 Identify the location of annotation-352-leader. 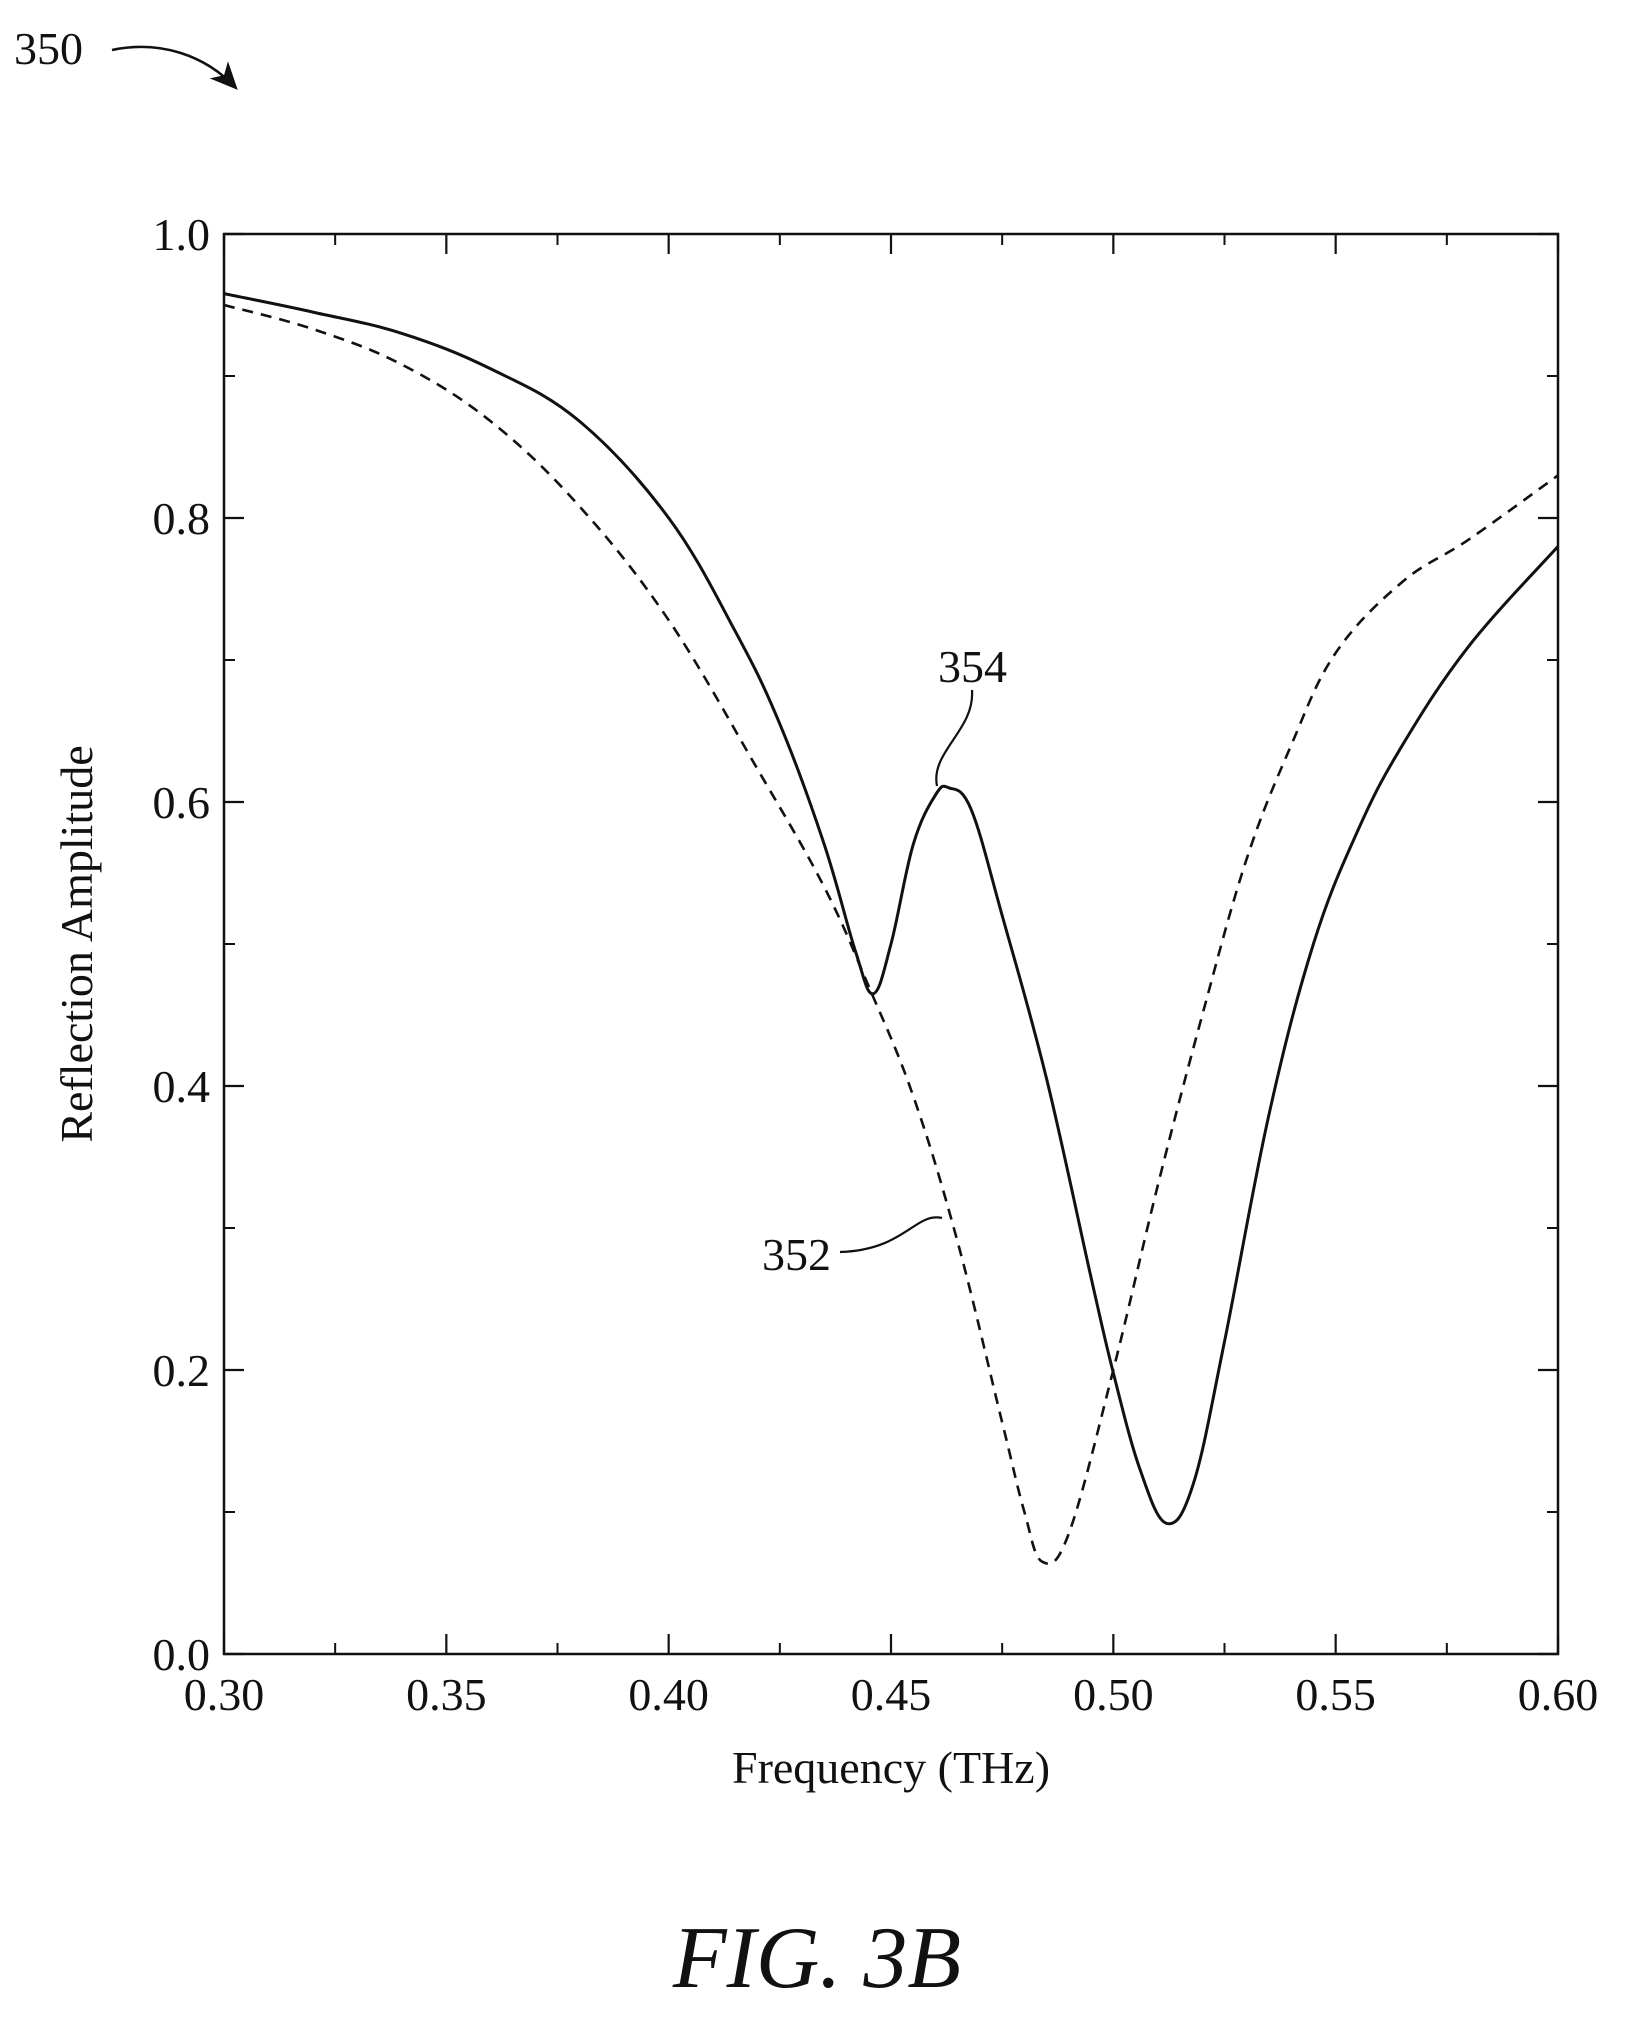
(891, 1235).